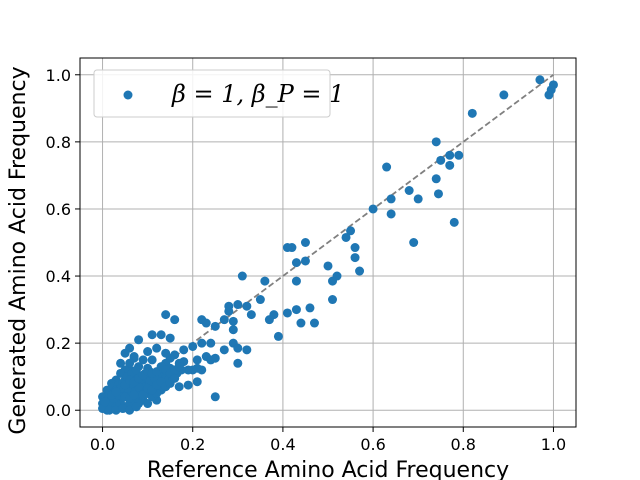  I want to click on x-tick-label: 0.0, so click(102, 444).